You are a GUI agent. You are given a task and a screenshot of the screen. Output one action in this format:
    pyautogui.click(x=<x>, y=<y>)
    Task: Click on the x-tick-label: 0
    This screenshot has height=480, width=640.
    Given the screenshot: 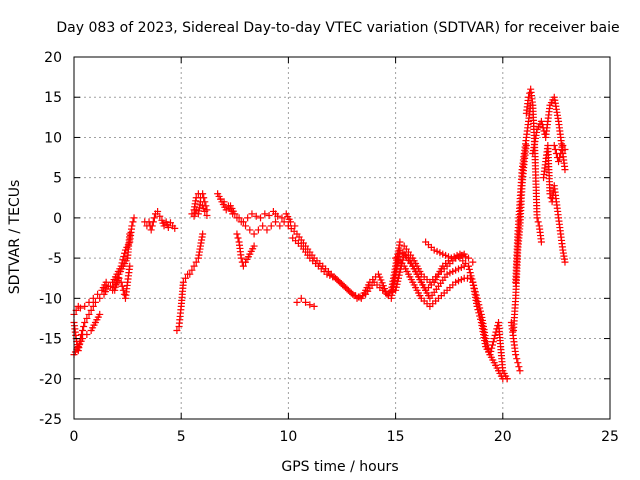 What is the action you would take?
    pyautogui.click(x=74, y=437)
    